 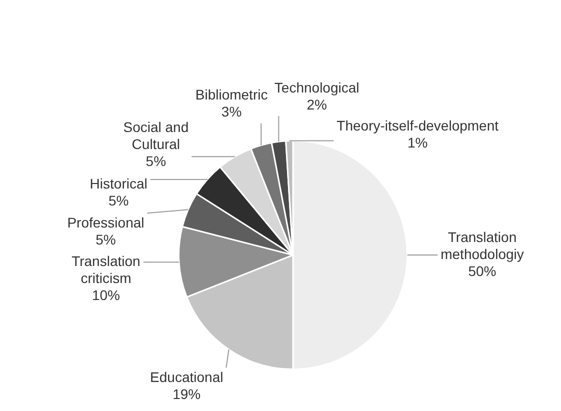 What do you see at coordinates (417, 142) in the screenshot?
I see `data-label: 1%` at bounding box center [417, 142].